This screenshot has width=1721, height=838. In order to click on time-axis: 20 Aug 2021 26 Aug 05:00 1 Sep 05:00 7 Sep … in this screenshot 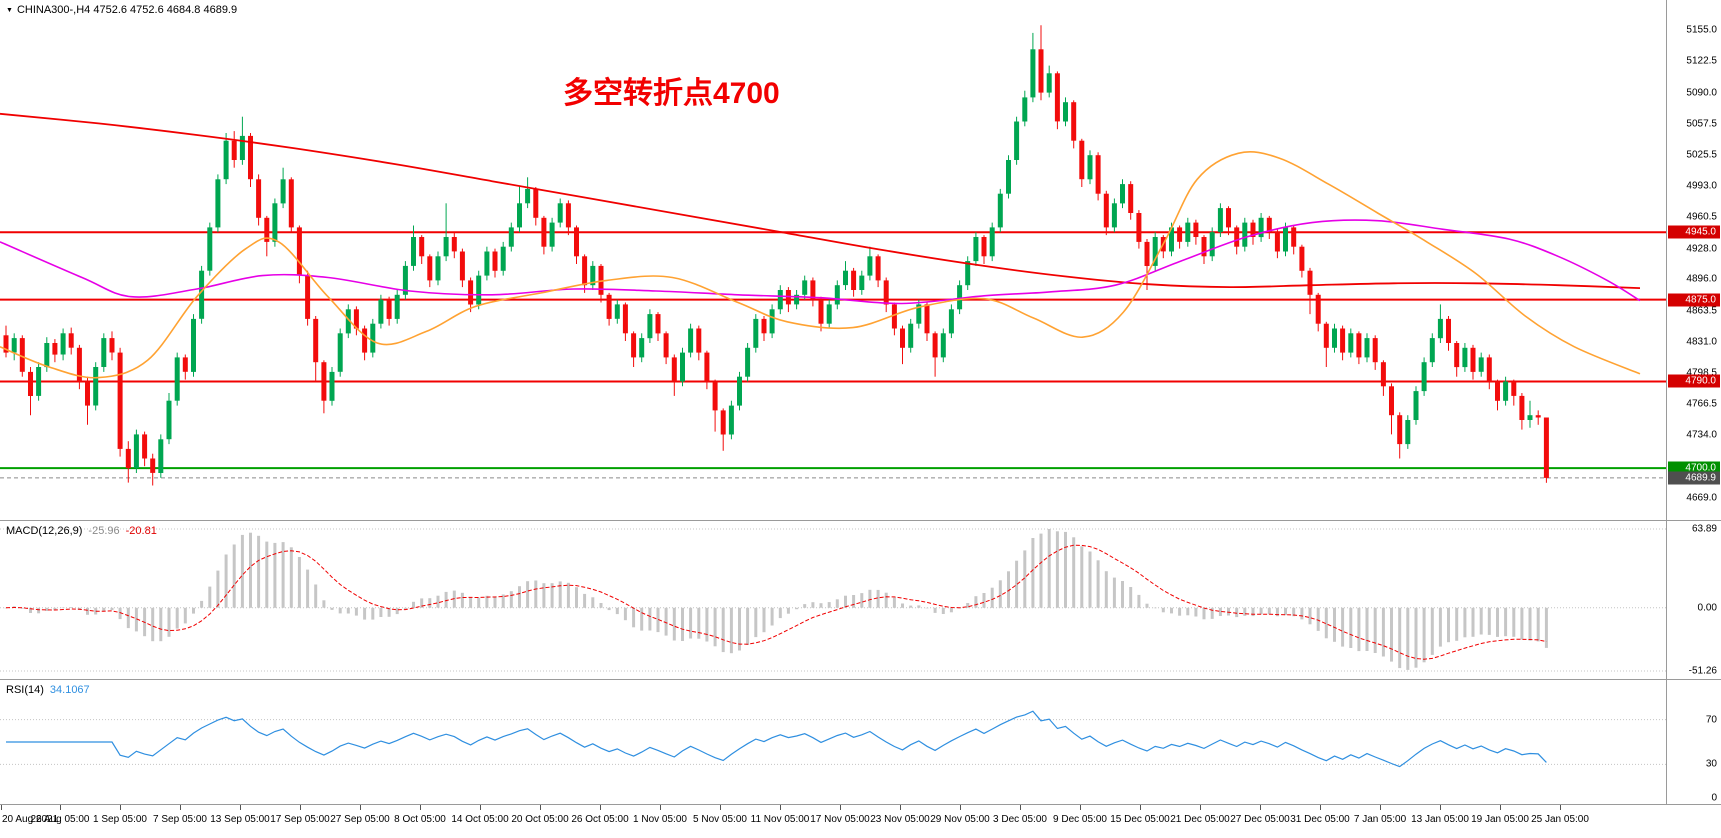, I will do `click(860, 821)`.